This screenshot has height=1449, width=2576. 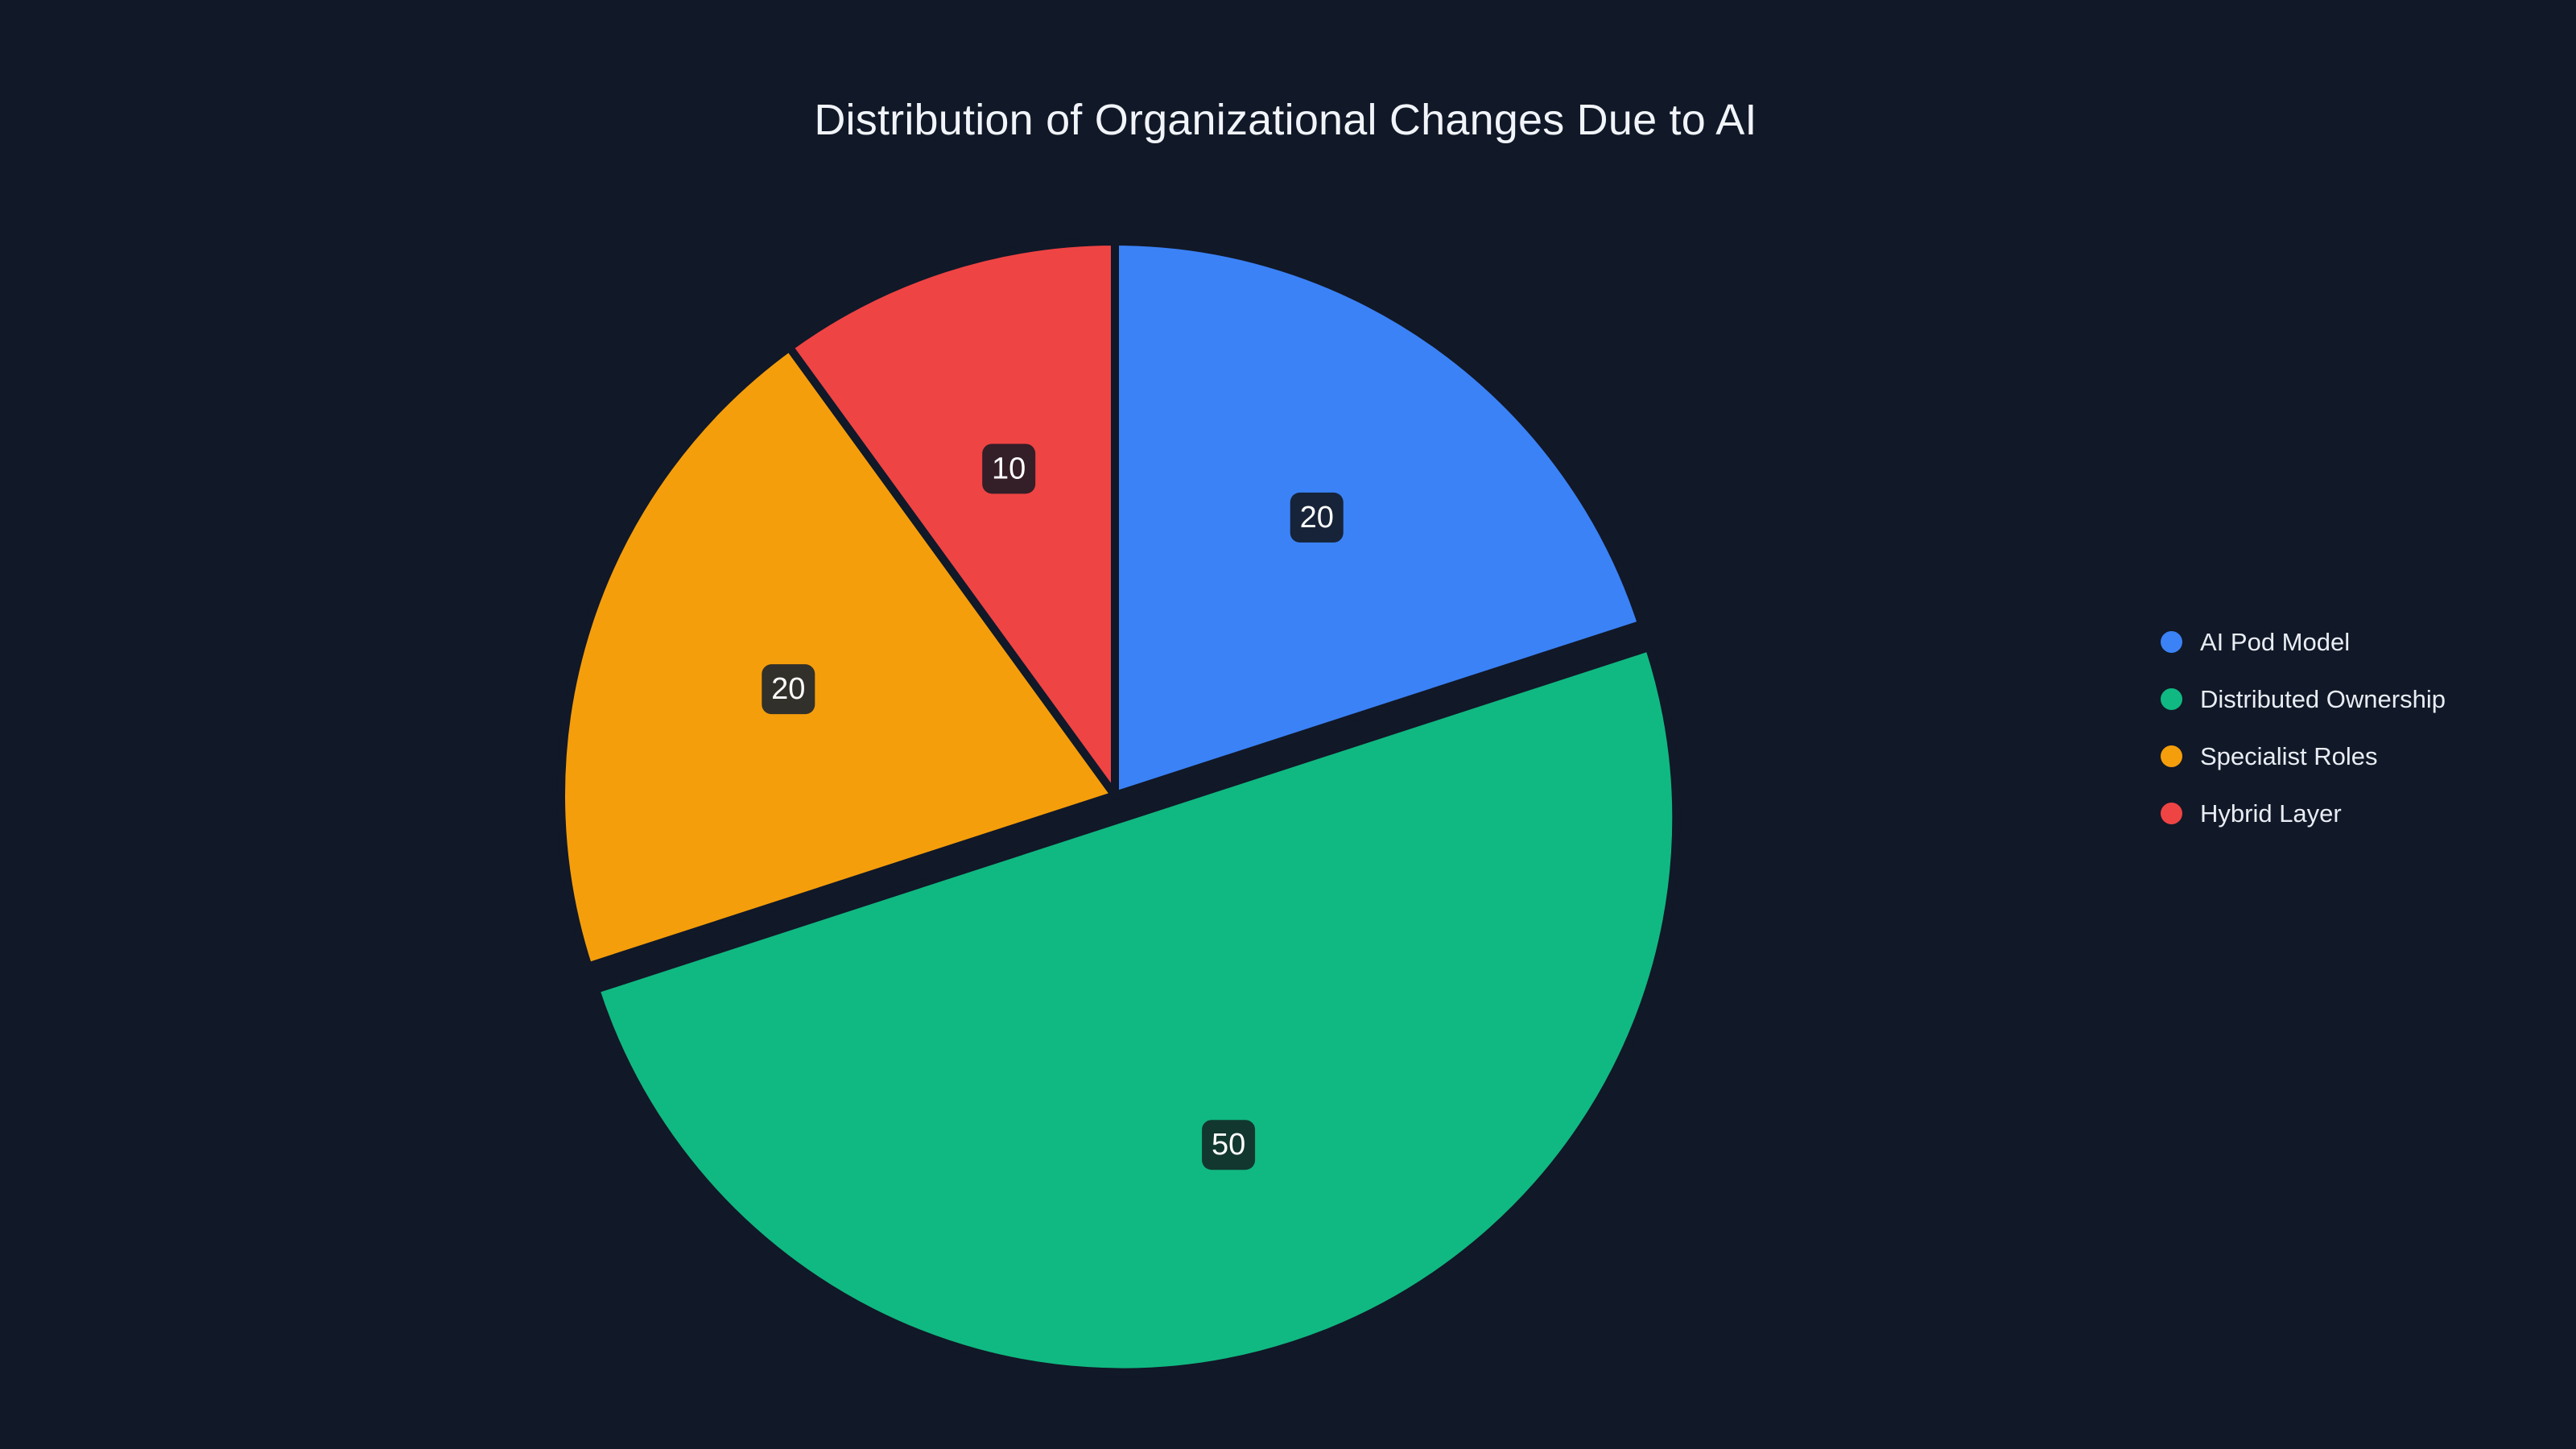 I want to click on data-label-value: 10, so click(x=1009, y=468).